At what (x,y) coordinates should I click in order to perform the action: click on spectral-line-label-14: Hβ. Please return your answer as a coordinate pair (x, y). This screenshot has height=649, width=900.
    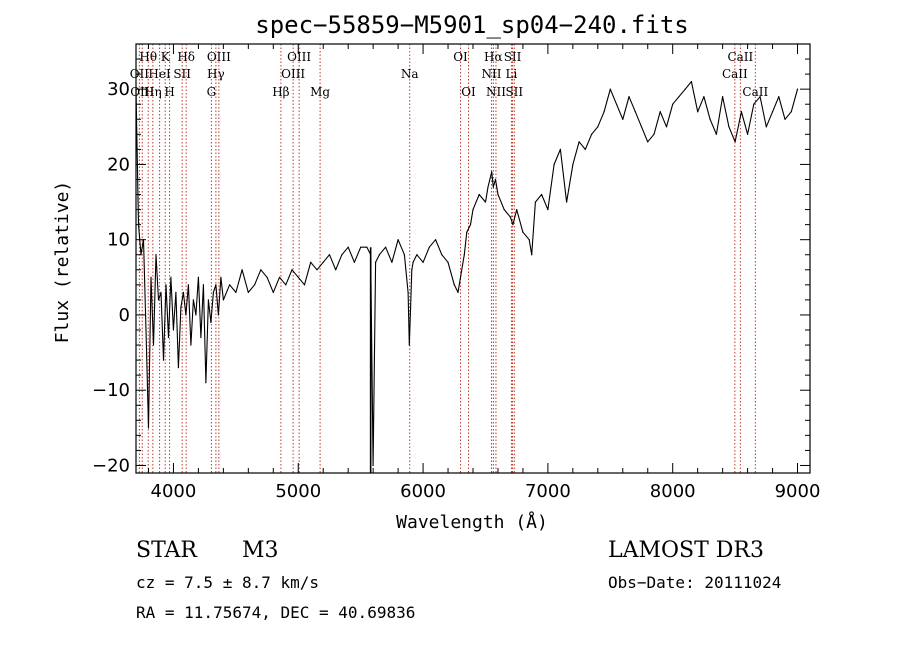
    Looking at the image, I should click on (280, 92).